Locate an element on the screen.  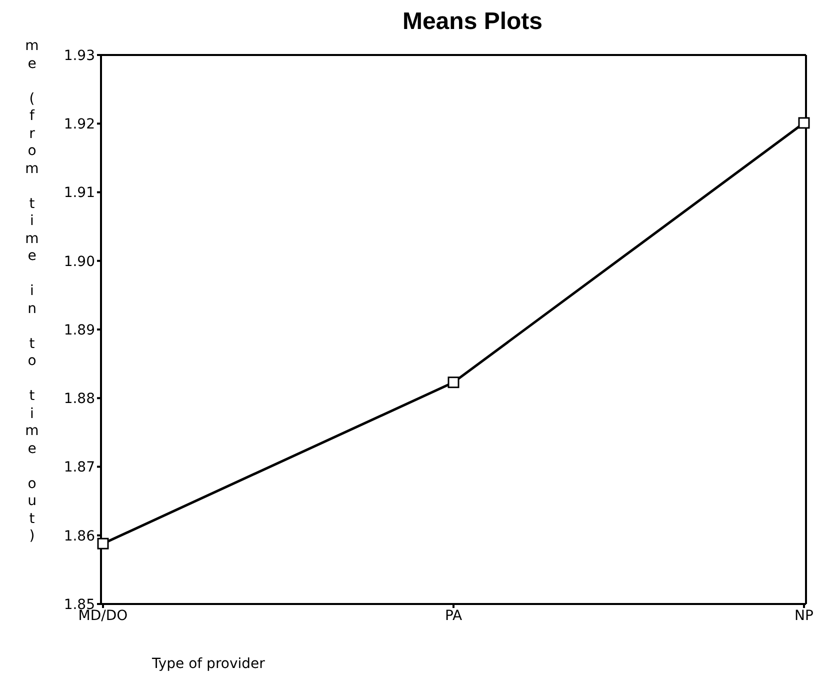
x-tick-label: PA is located at coordinates (453, 616).